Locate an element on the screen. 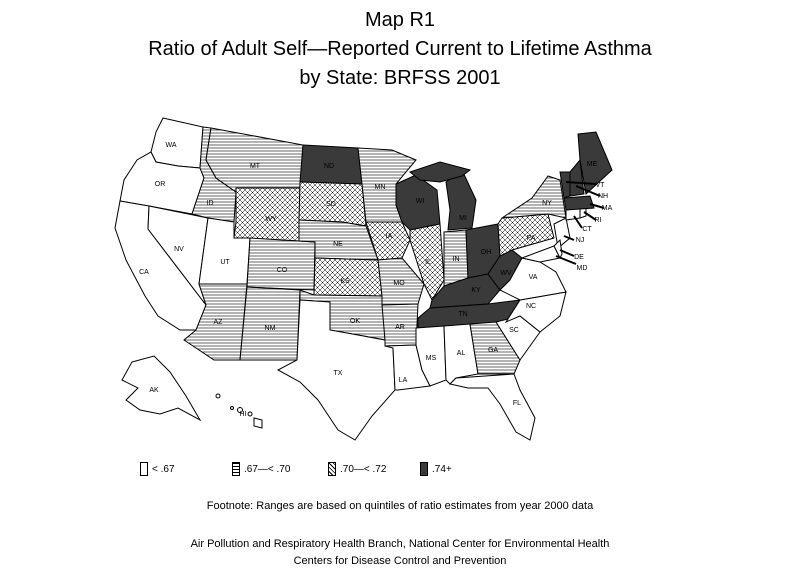 The image size is (800, 572). label-ga: GA is located at coordinates (493, 350).